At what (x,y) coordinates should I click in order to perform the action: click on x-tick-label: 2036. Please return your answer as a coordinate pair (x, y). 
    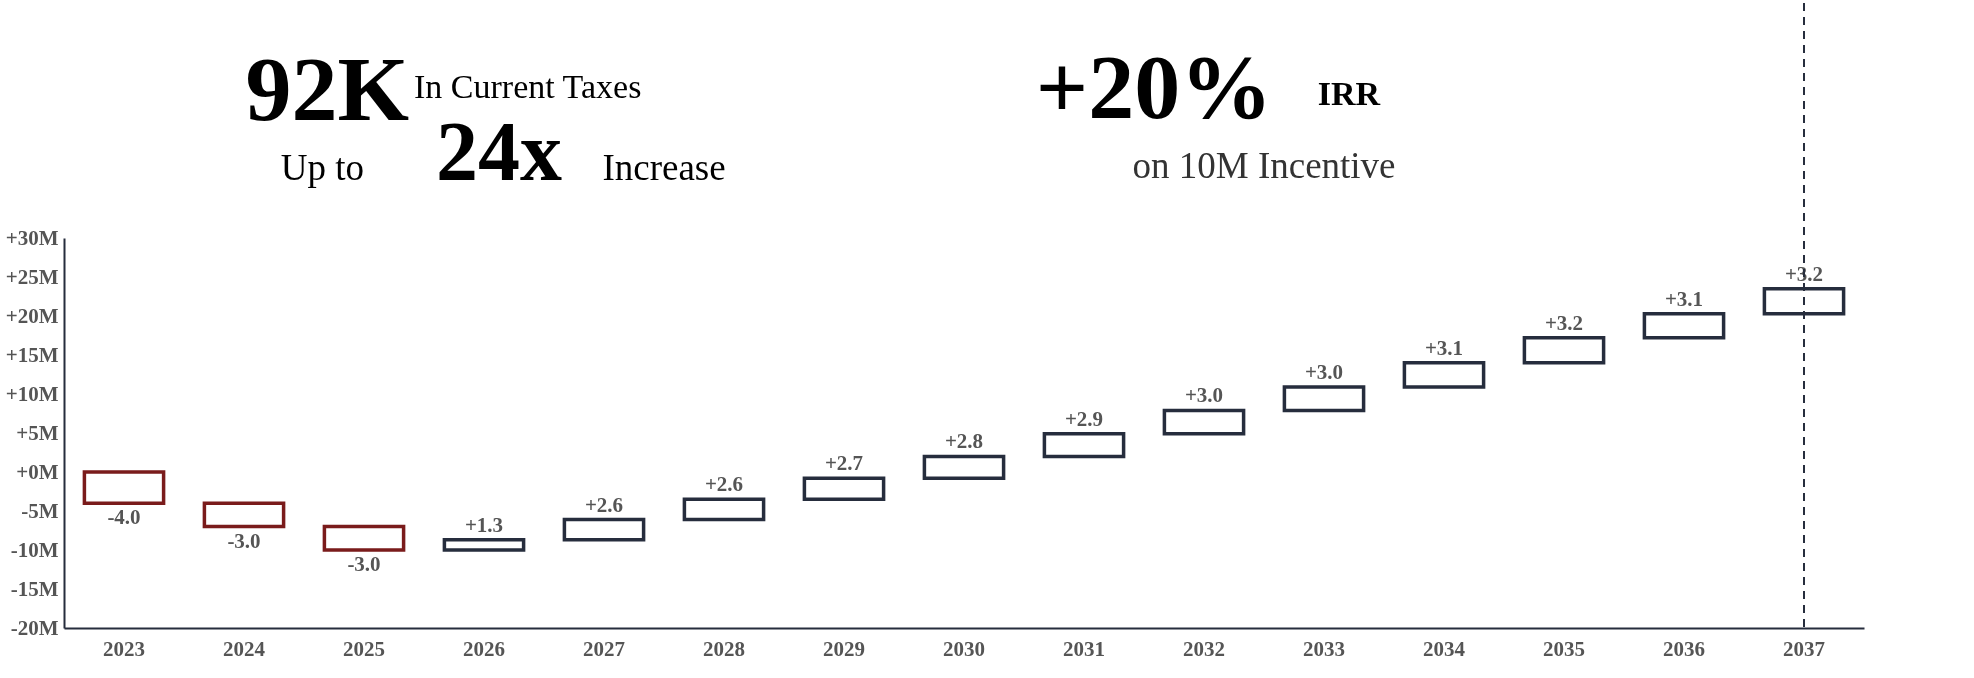
    Looking at the image, I should click on (1684, 648).